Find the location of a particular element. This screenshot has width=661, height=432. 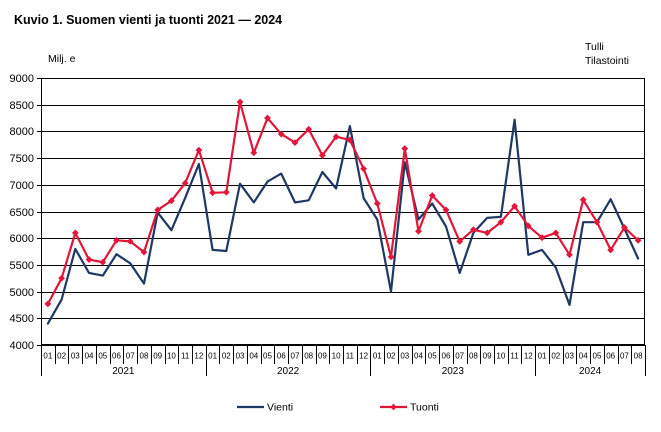

source-line-tulli: Tulli is located at coordinates (594, 47).